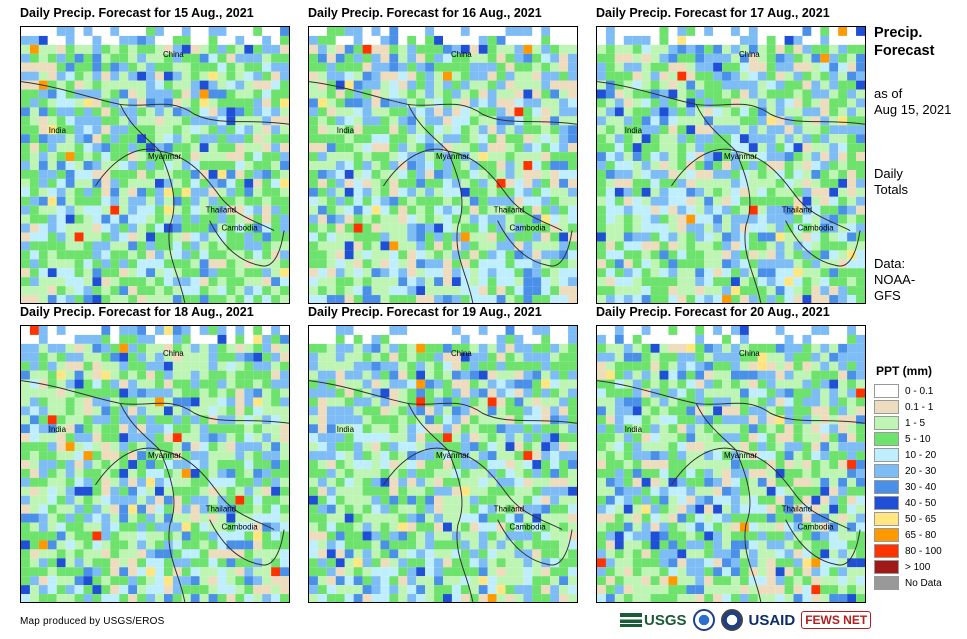 The width and height of the screenshot is (967, 639). What do you see at coordinates (505, 489) in the screenshot?
I see `boundary-line` at bounding box center [505, 489].